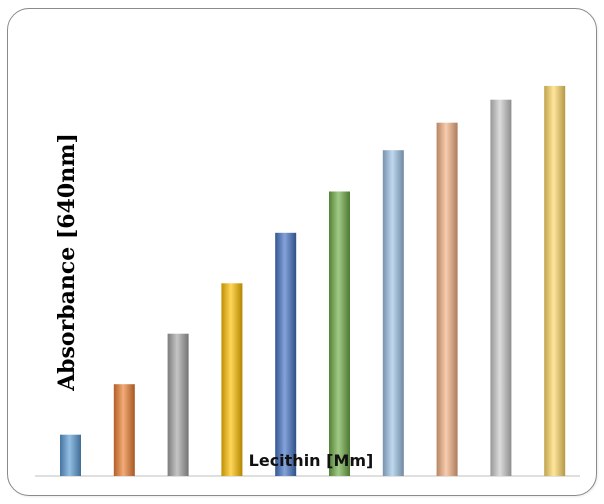 The height and width of the screenshot is (504, 604). I want to click on y-axis-label: Absorbance [640nm], so click(67, 262).